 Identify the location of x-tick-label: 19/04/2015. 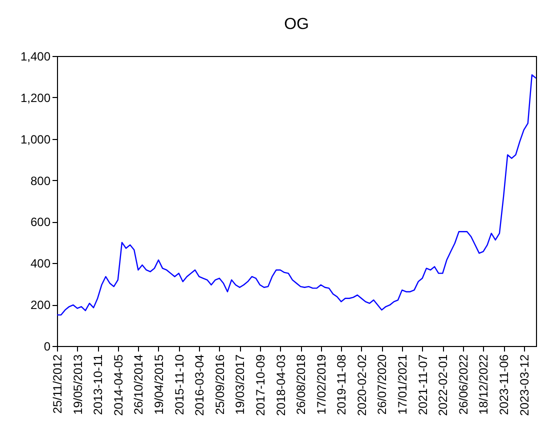
(159, 384).